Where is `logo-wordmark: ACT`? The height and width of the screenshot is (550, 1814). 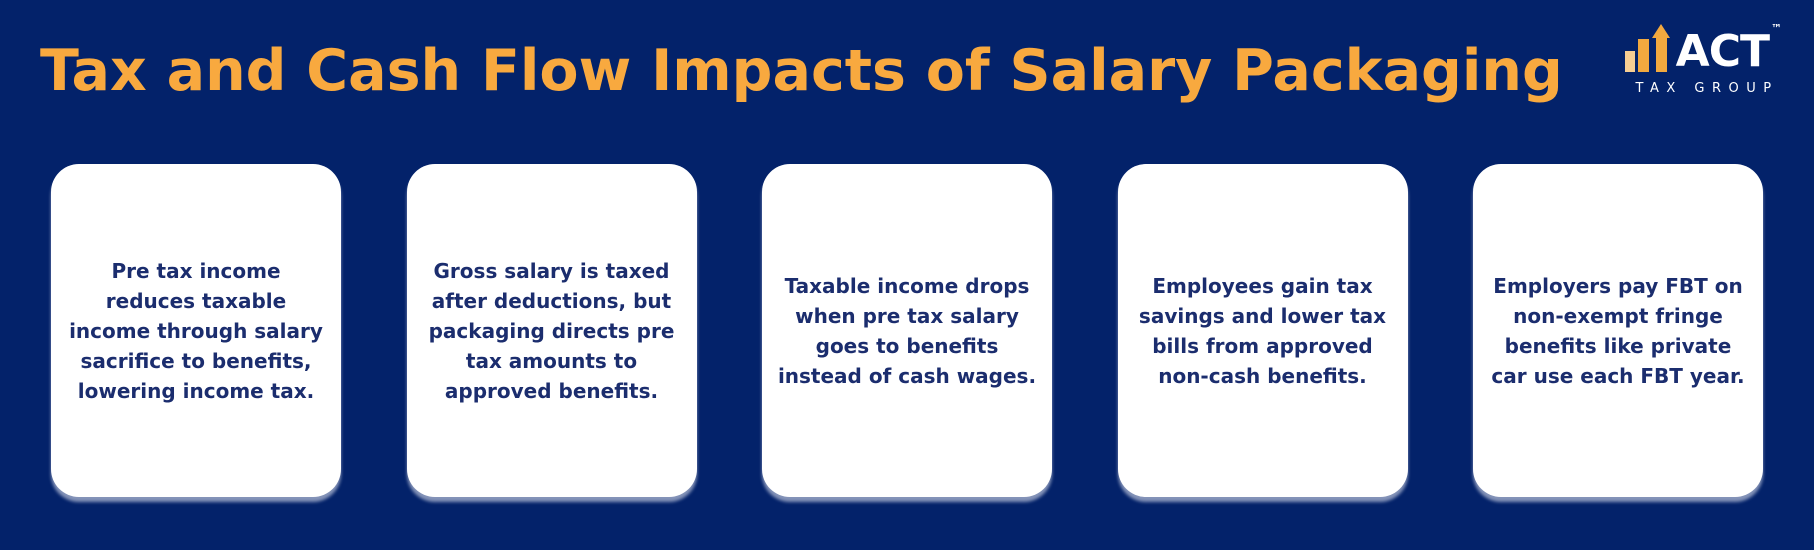 logo-wordmark: ACT is located at coordinates (1722, 51).